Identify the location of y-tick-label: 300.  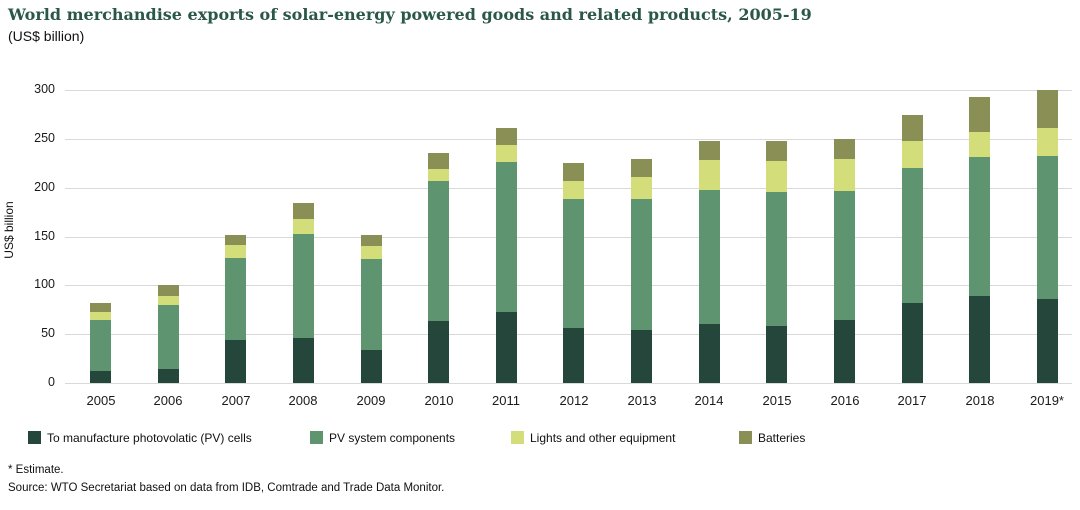
(44, 89).